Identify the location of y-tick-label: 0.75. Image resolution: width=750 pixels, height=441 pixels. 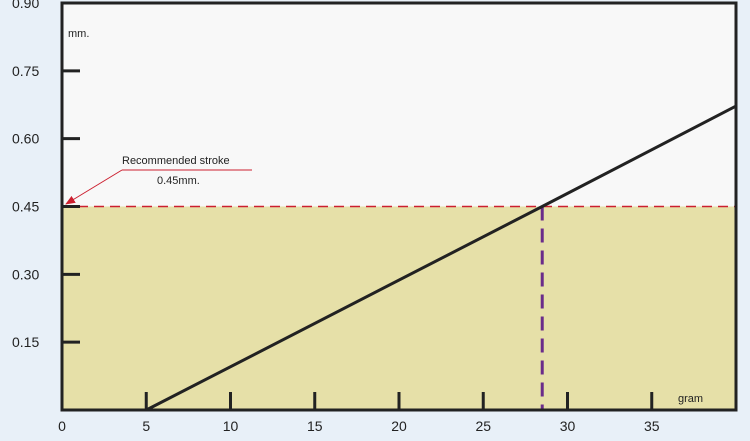
(25, 71).